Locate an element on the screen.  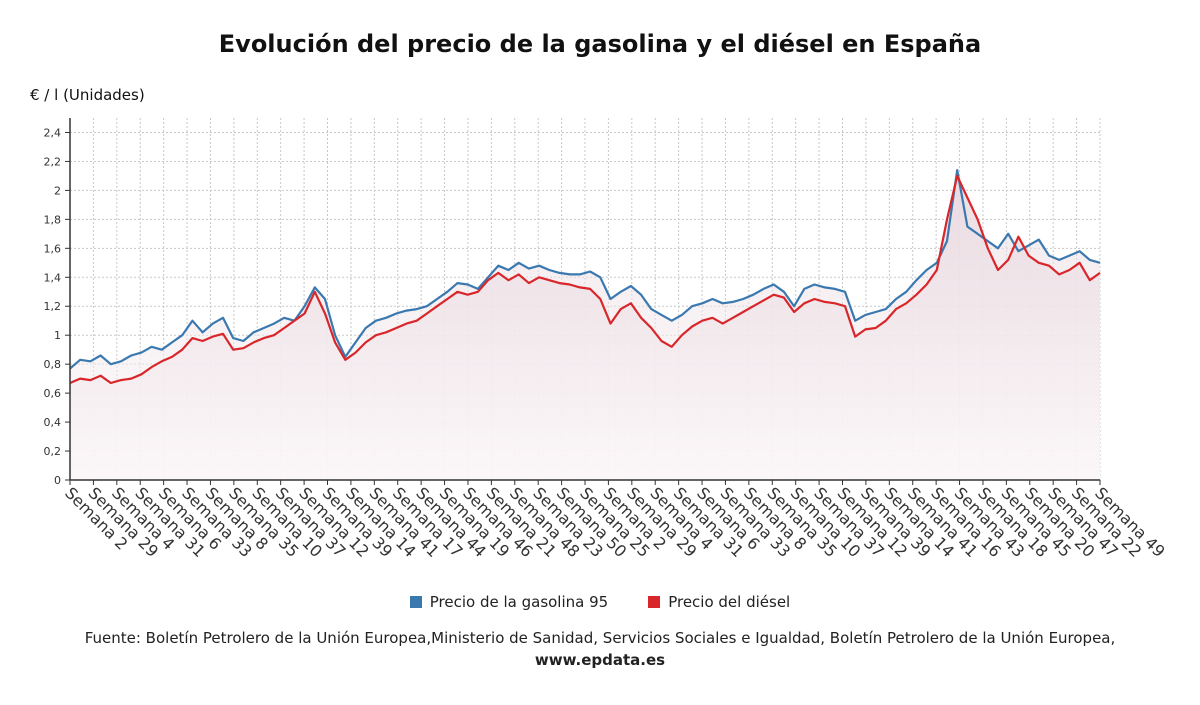
y-tick-label: 1 is located at coordinates (57, 335).